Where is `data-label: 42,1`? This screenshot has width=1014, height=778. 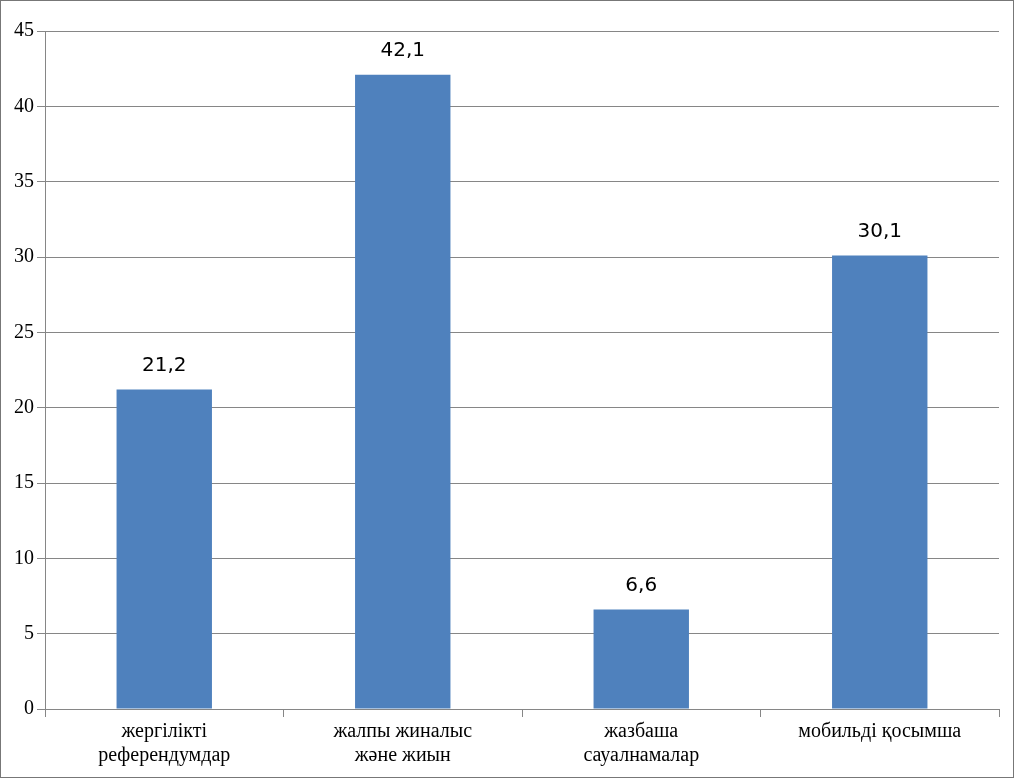 data-label: 42,1 is located at coordinates (403, 48).